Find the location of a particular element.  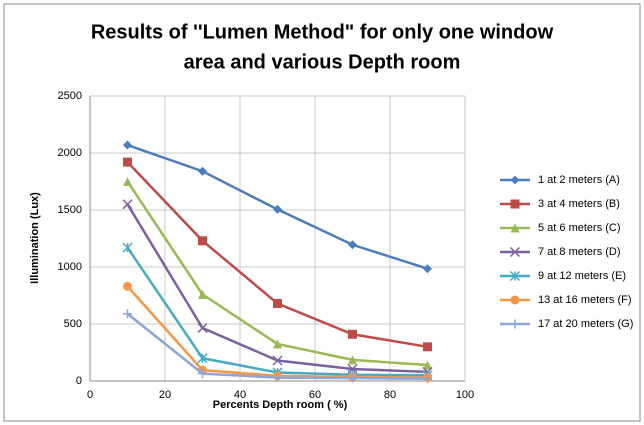

legend-label: 5 at 6 meters (C) is located at coordinates (579, 228).